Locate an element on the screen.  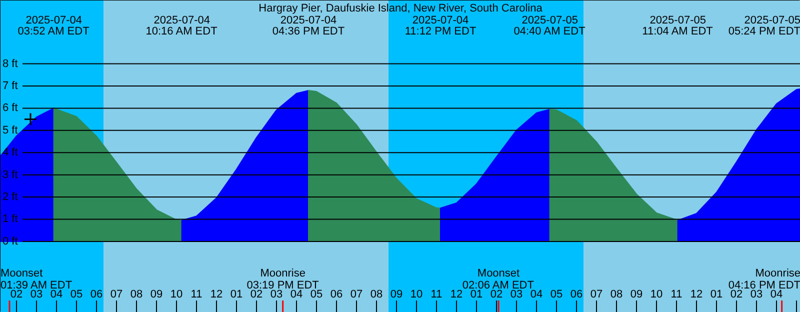
y-tick-label: 6 ft is located at coordinates (10, 108).